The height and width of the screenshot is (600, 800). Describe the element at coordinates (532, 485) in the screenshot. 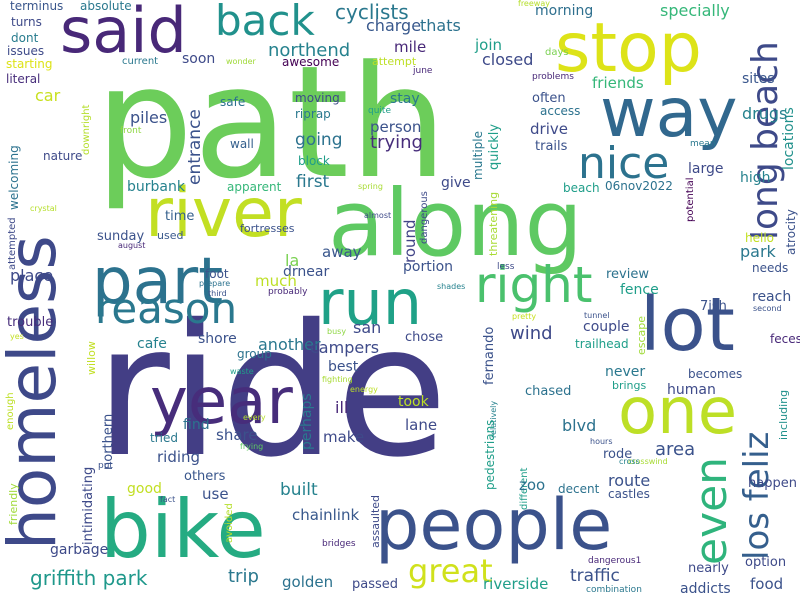

I see `word: zoo` at that location.